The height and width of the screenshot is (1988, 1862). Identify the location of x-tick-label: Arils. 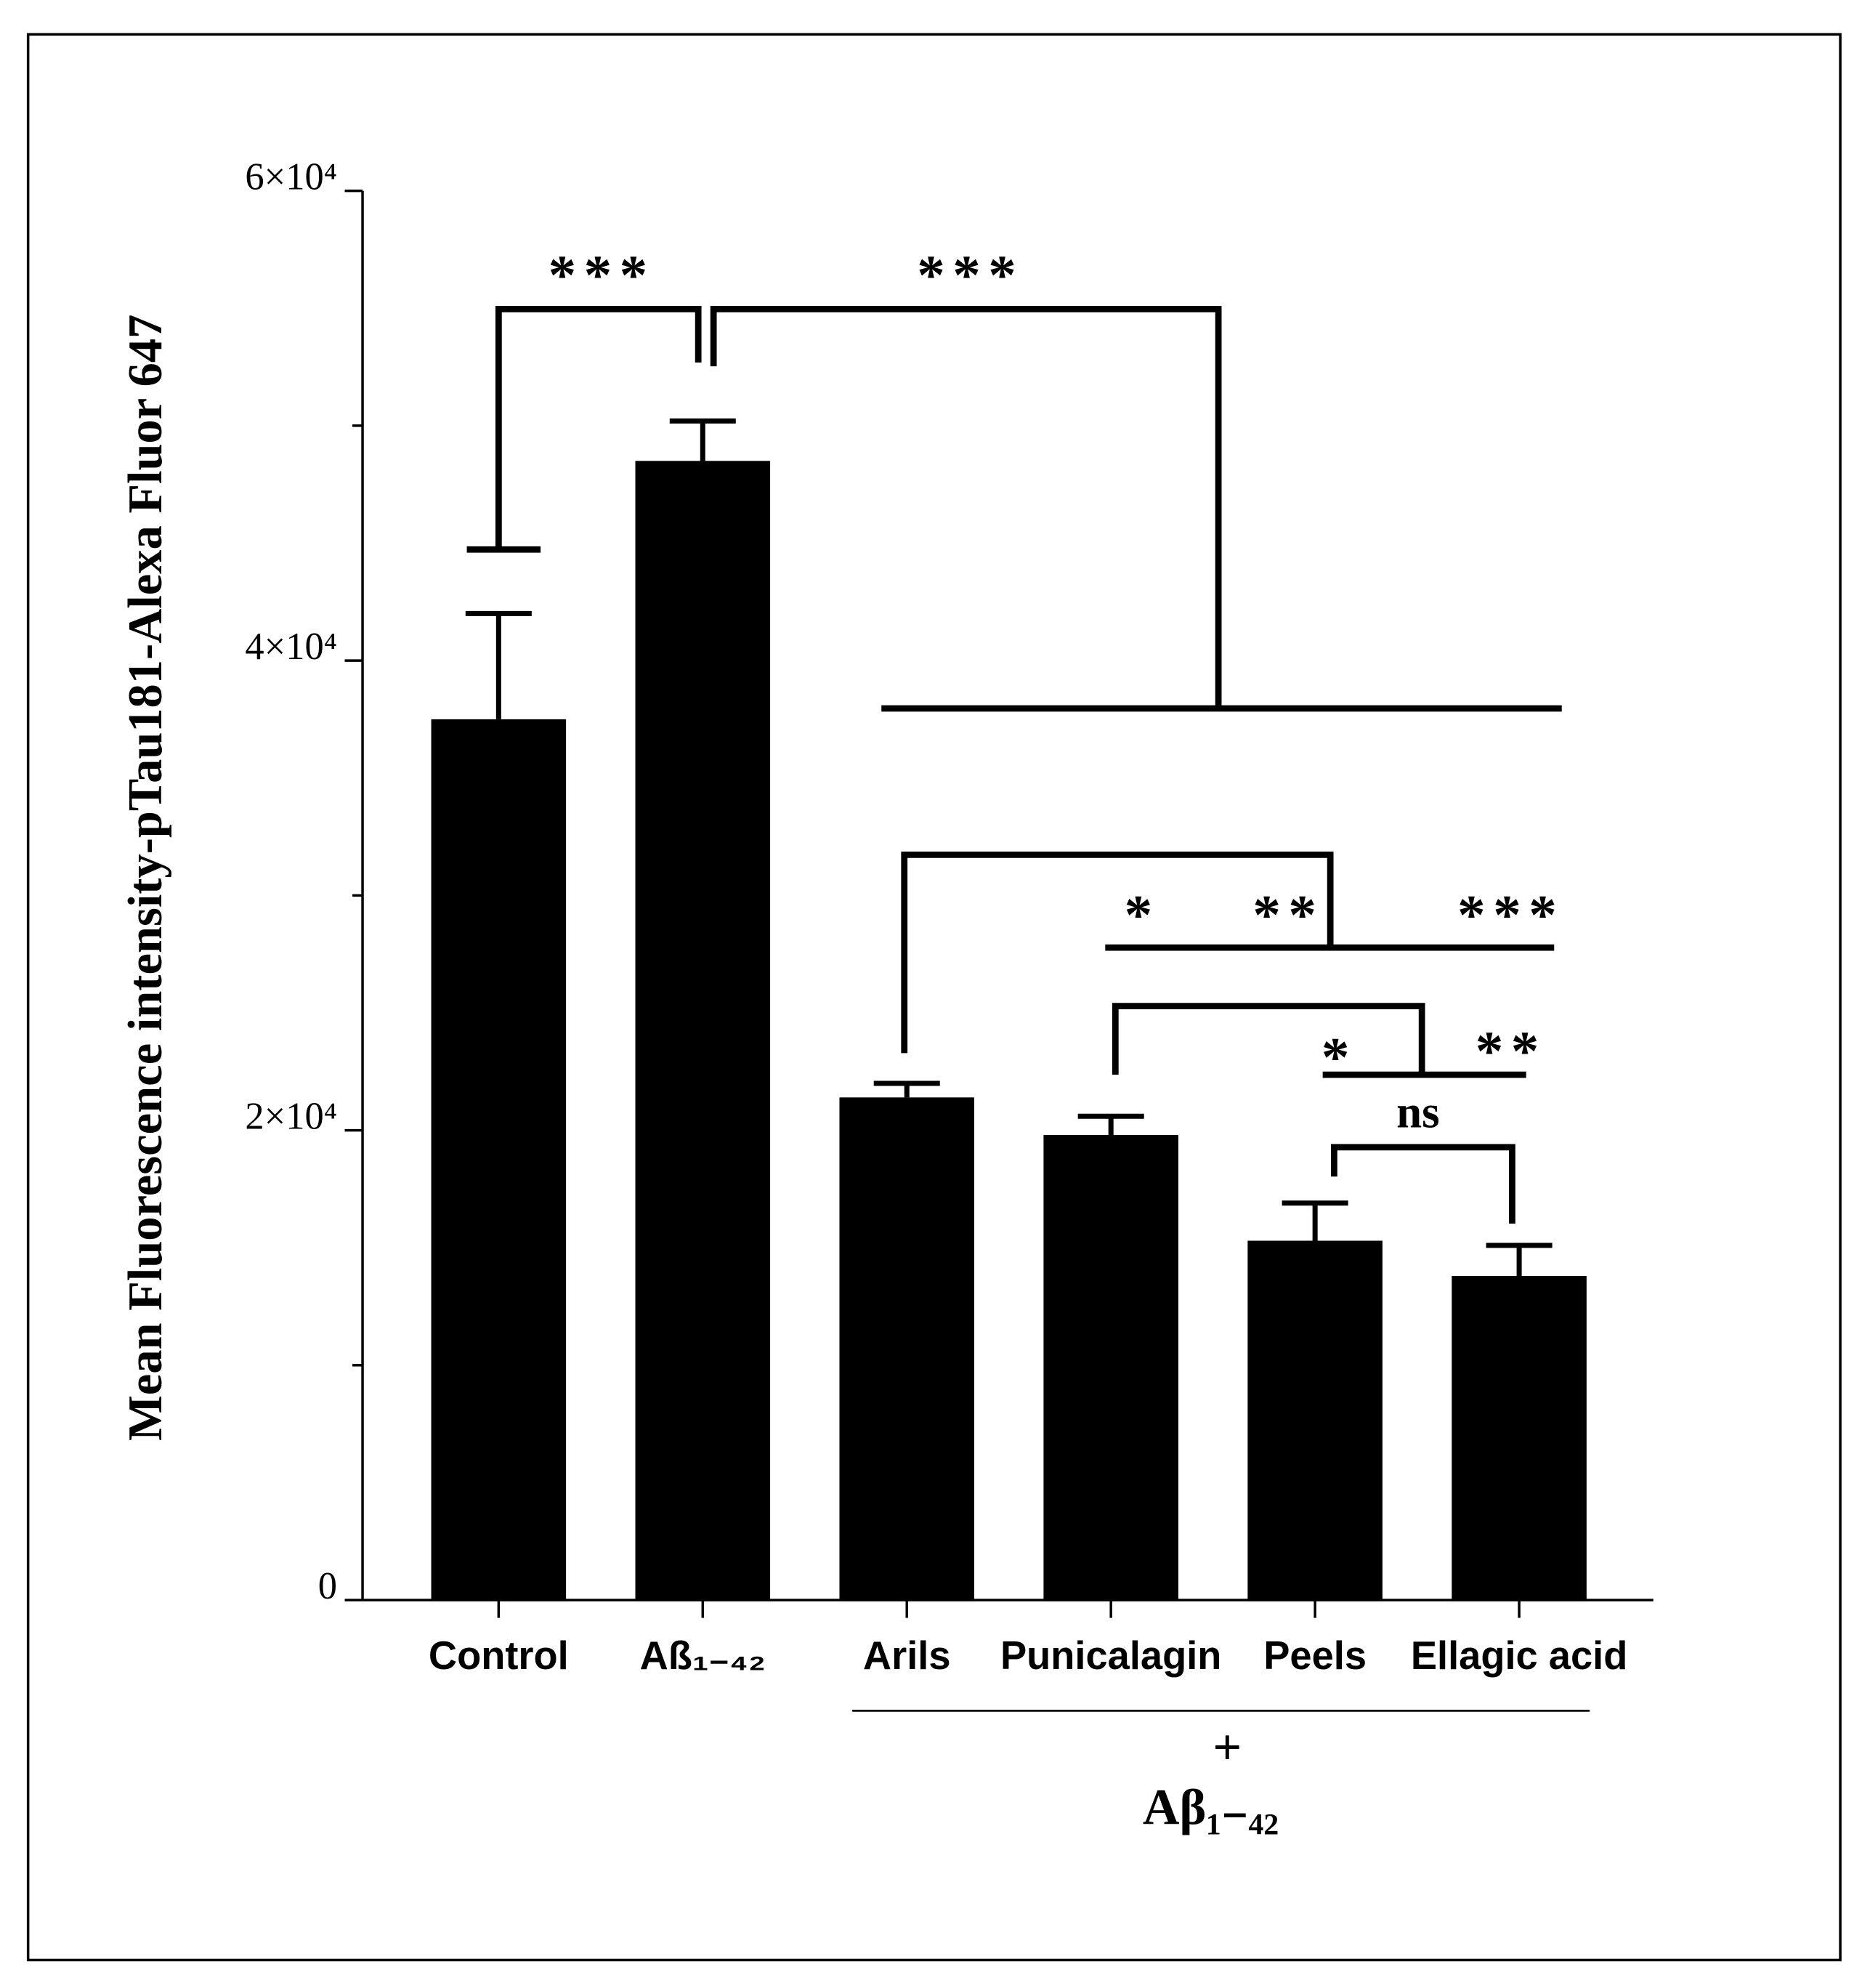
(907, 1656).